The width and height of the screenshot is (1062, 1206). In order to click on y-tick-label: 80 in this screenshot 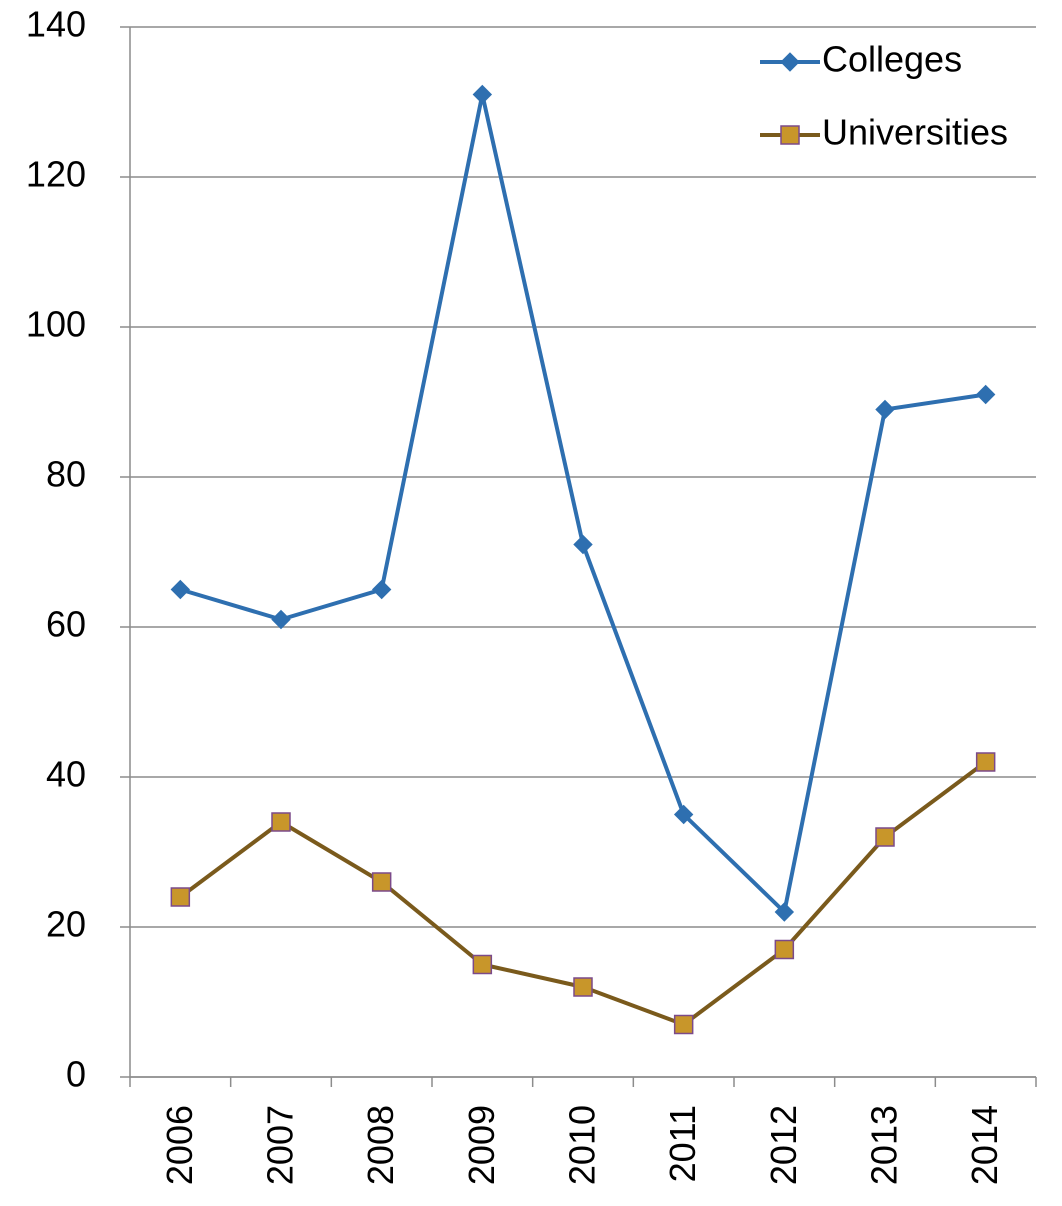, I will do `click(66, 474)`.